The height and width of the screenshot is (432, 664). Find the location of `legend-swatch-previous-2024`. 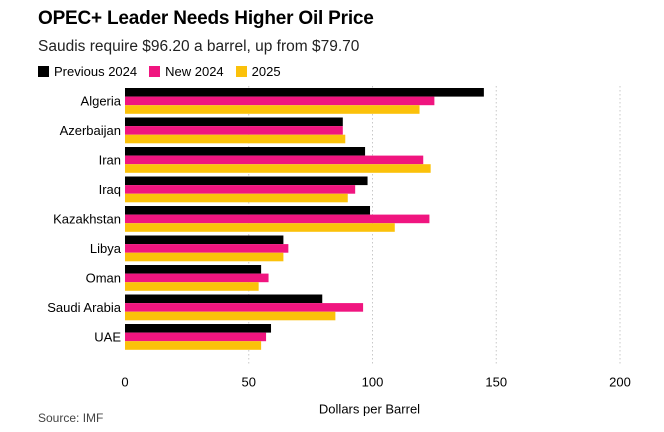

legend-swatch-previous-2024 is located at coordinates (43, 71).